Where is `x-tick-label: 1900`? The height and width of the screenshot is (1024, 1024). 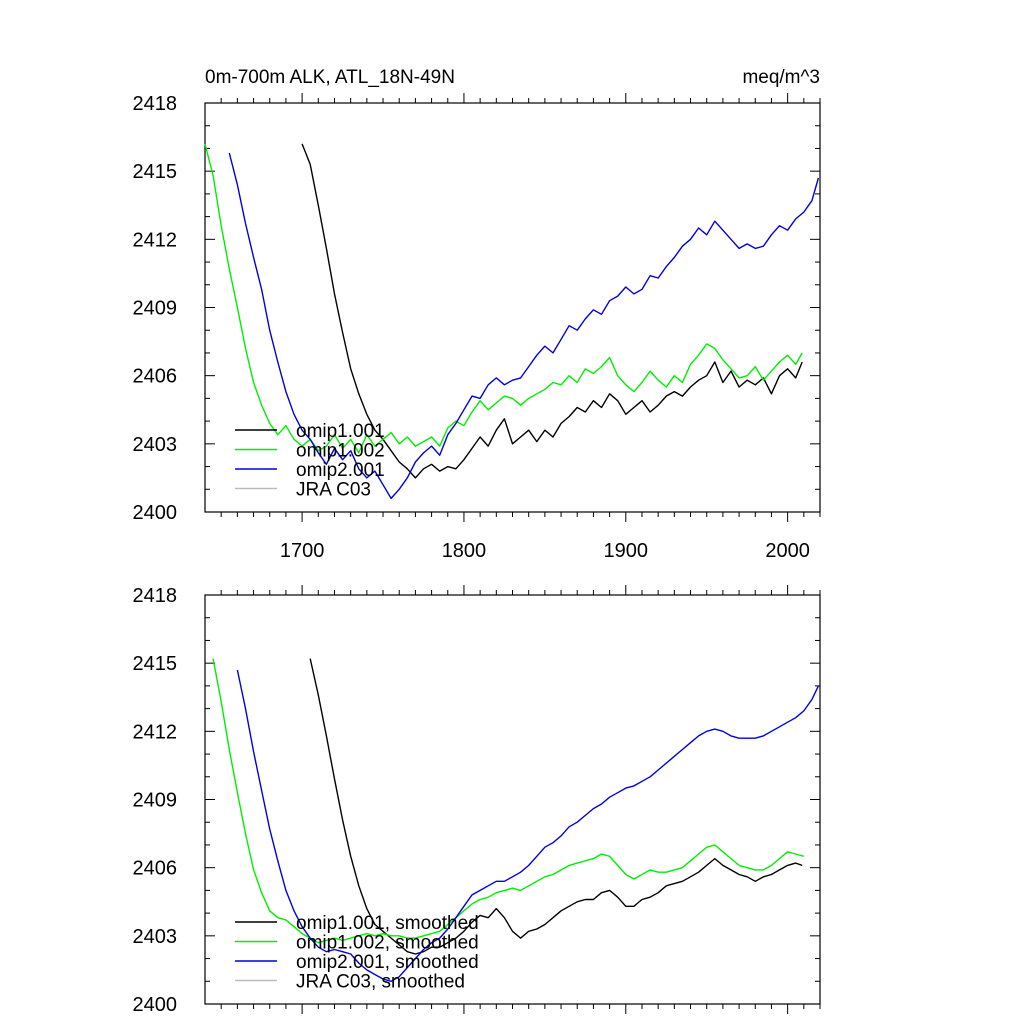
x-tick-label: 1900 is located at coordinates (626, 551).